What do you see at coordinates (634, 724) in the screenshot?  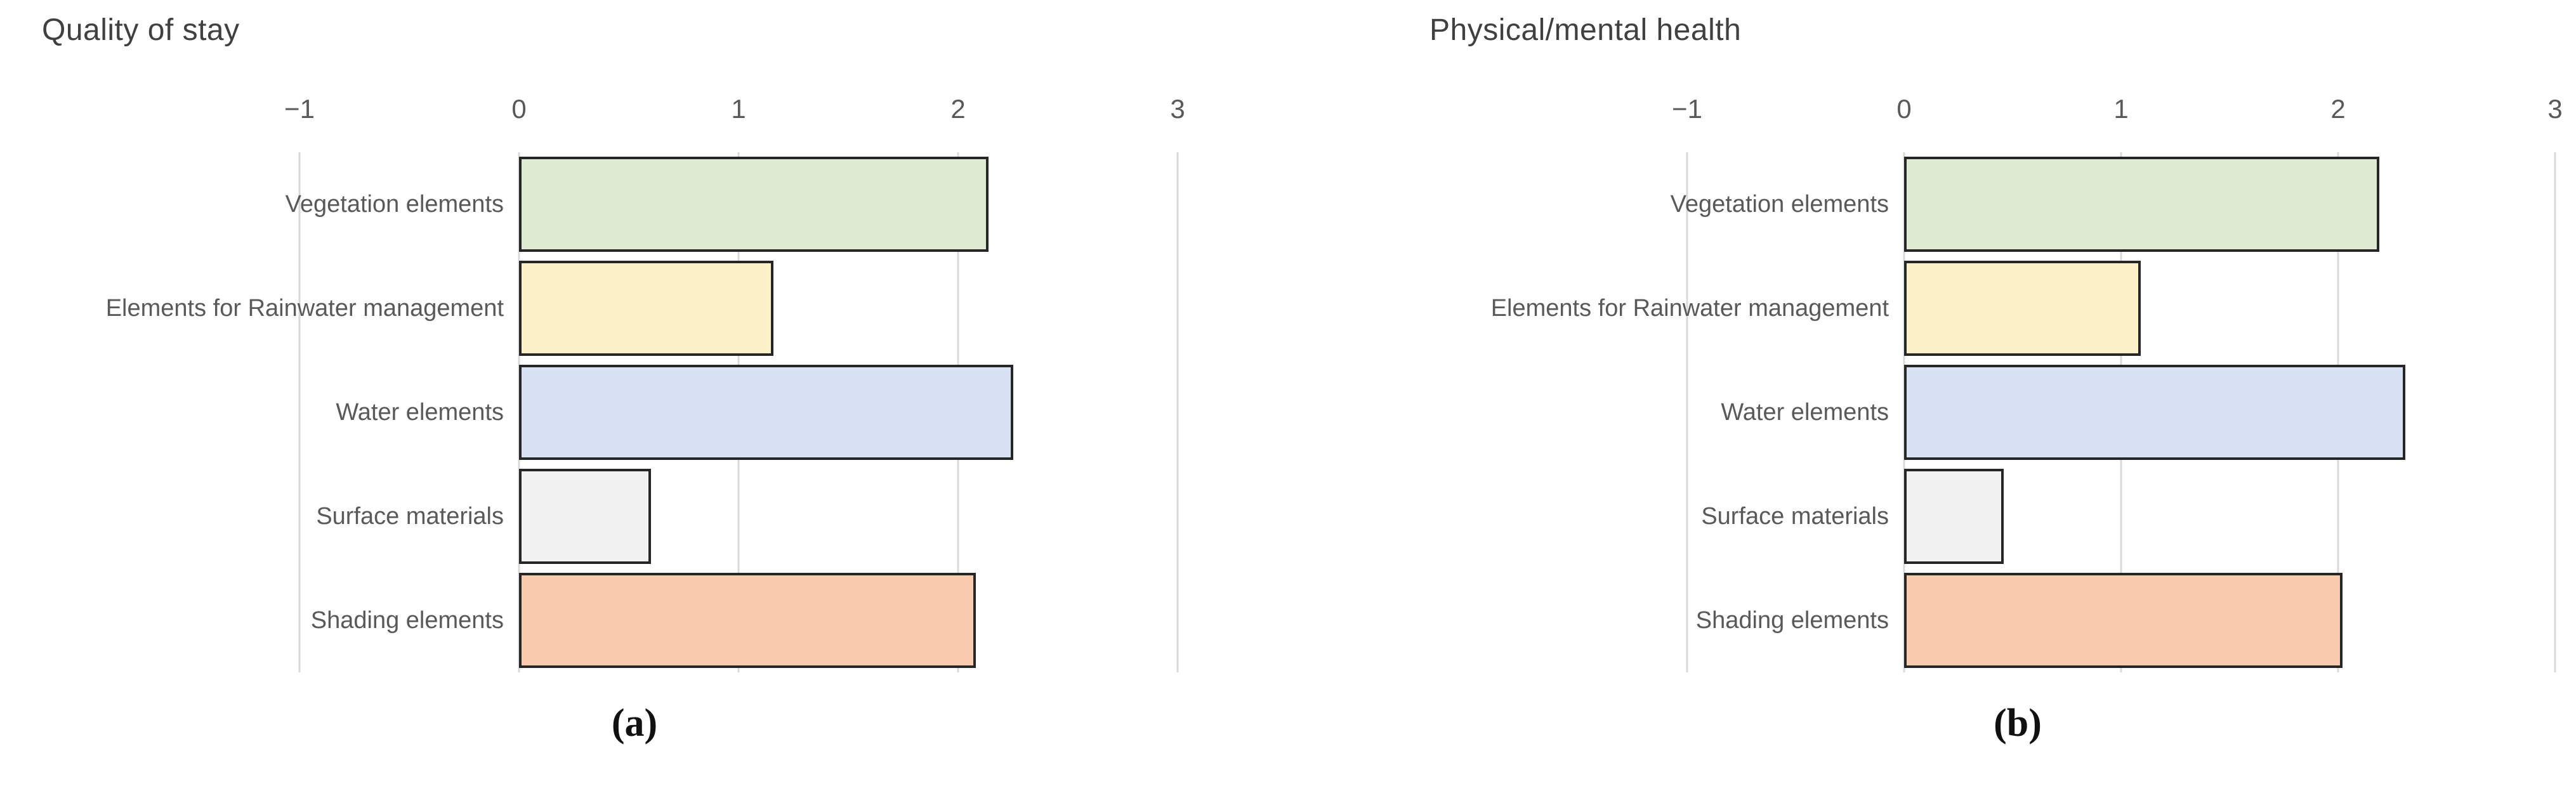 I see `subfigure-caption-a: (a)` at bounding box center [634, 724].